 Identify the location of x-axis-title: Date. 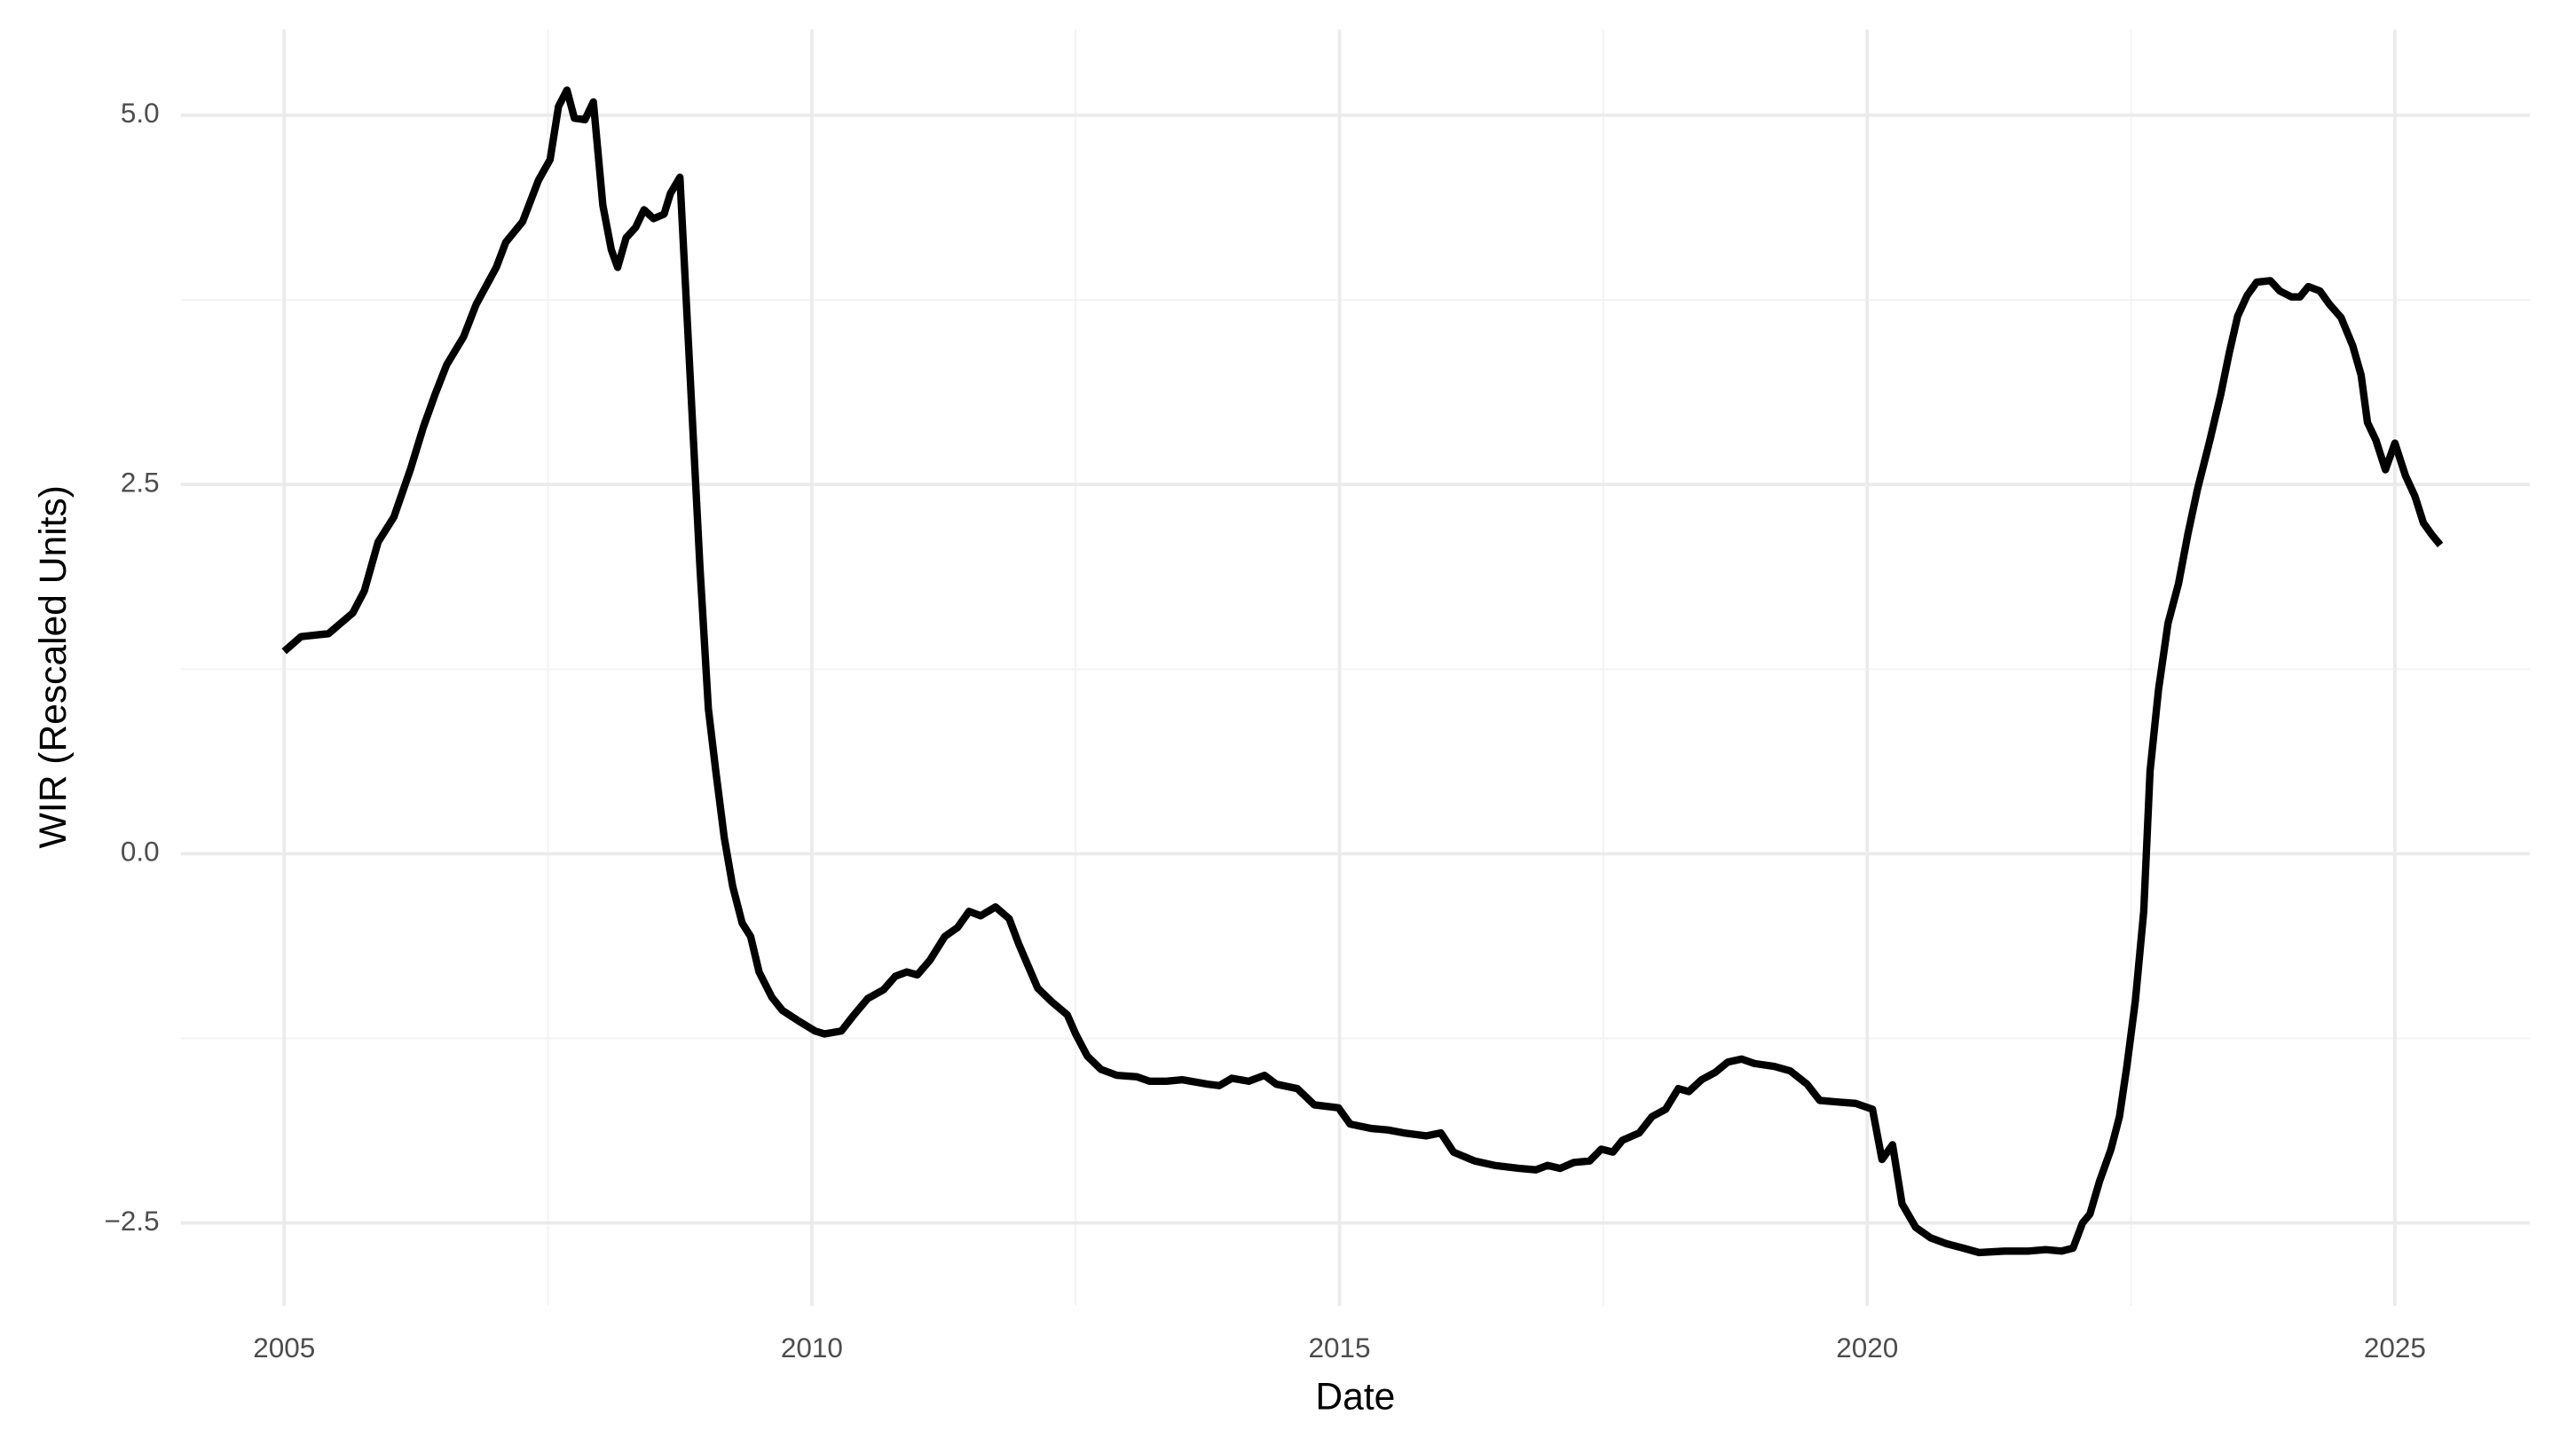
(1355, 1397).